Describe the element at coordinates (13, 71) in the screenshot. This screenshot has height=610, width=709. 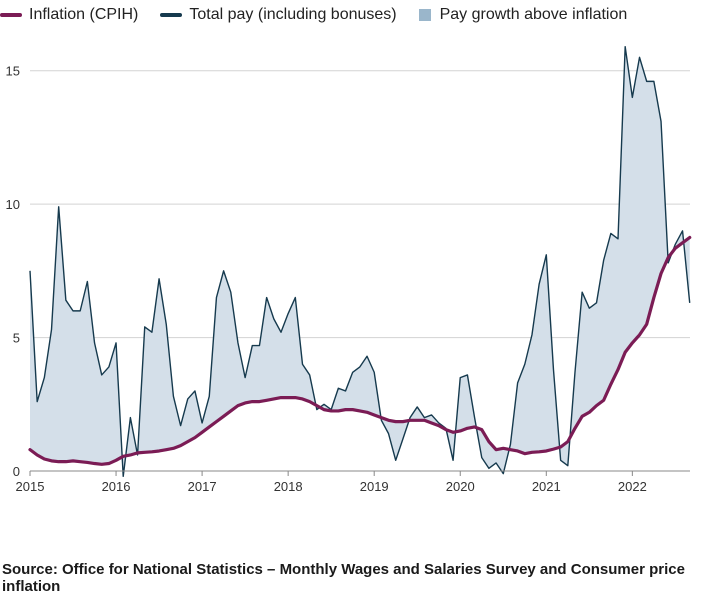
I see `y-tick-label: 15` at that location.